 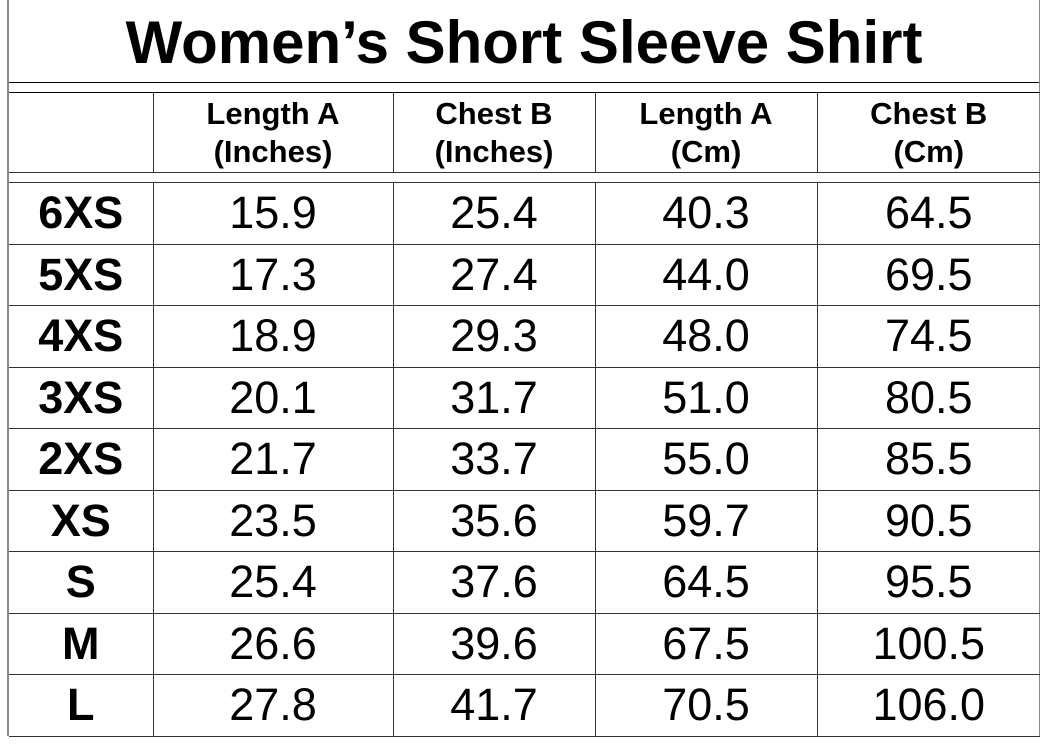 What do you see at coordinates (928, 397) in the screenshot?
I see `measurement-cell: 80.5` at bounding box center [928, 397].